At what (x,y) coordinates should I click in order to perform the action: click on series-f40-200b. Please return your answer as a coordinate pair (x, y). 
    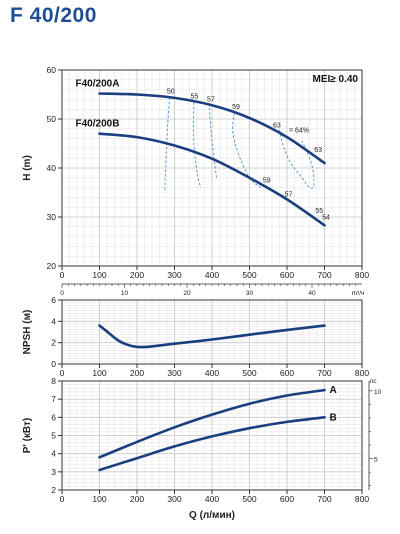
    Looking at the image, I should click on (212, 179).